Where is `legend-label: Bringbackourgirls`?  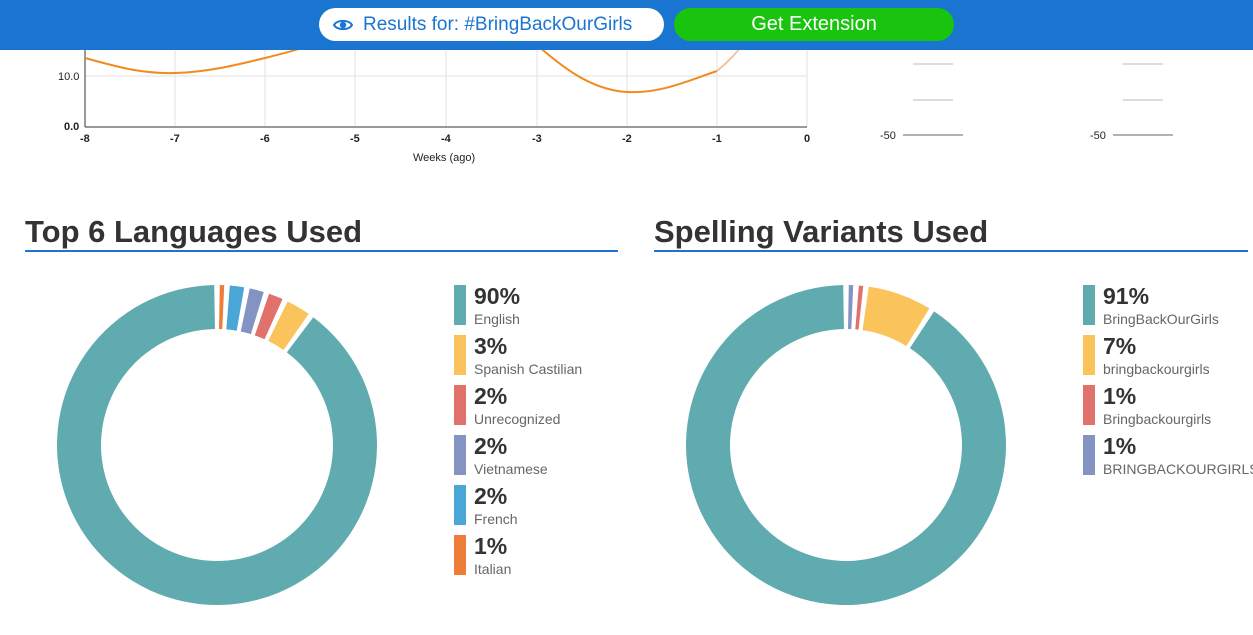
legend-label: Bringbackourgirls is located at coordinates (1157, 419).